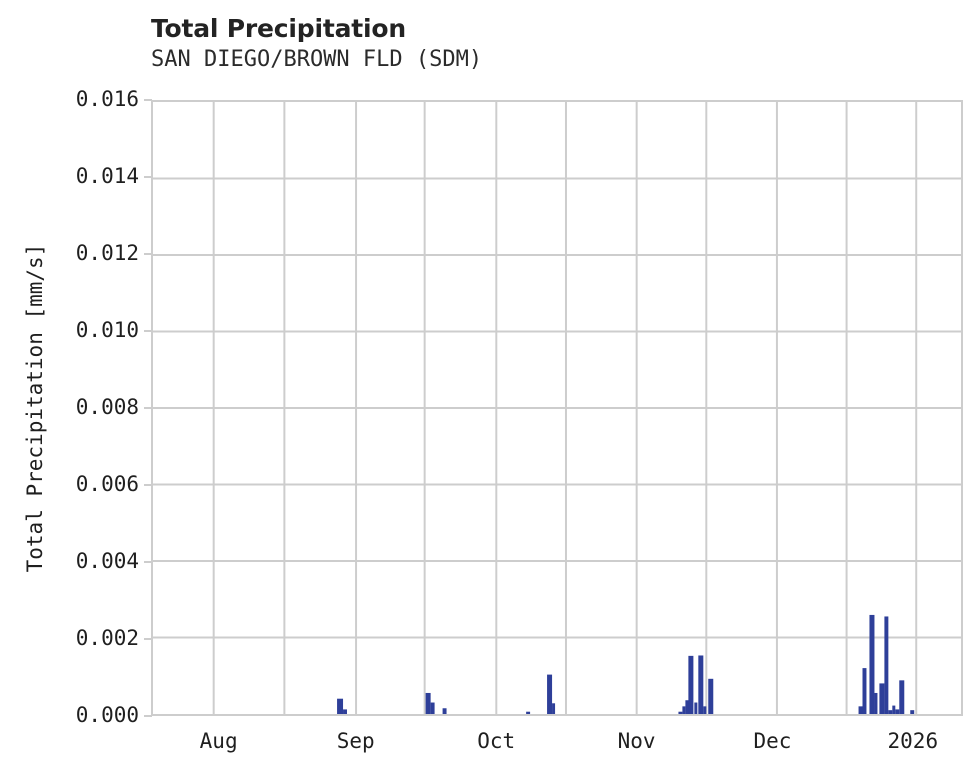 This screenshot has width=980, height=780. What do you see at coordinates (496, 741) in the screenshot?
I see `x-axis-tick-label: Oct` at bounding box center [496, 741].